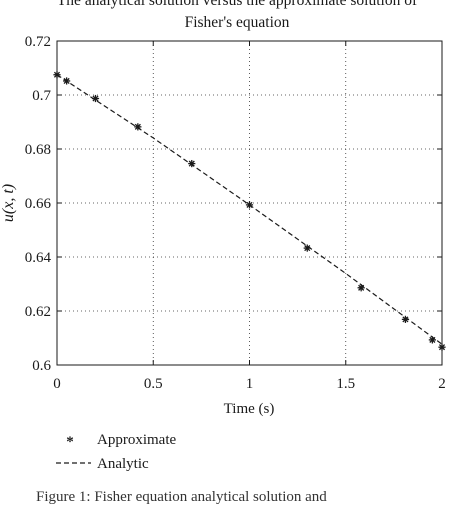 This screenshot has height=506, width=474. What do you see at coordinates (41, 96) in the screenshot?
I see `y-tick-label: 0.7` at bounding box center [41, 96].